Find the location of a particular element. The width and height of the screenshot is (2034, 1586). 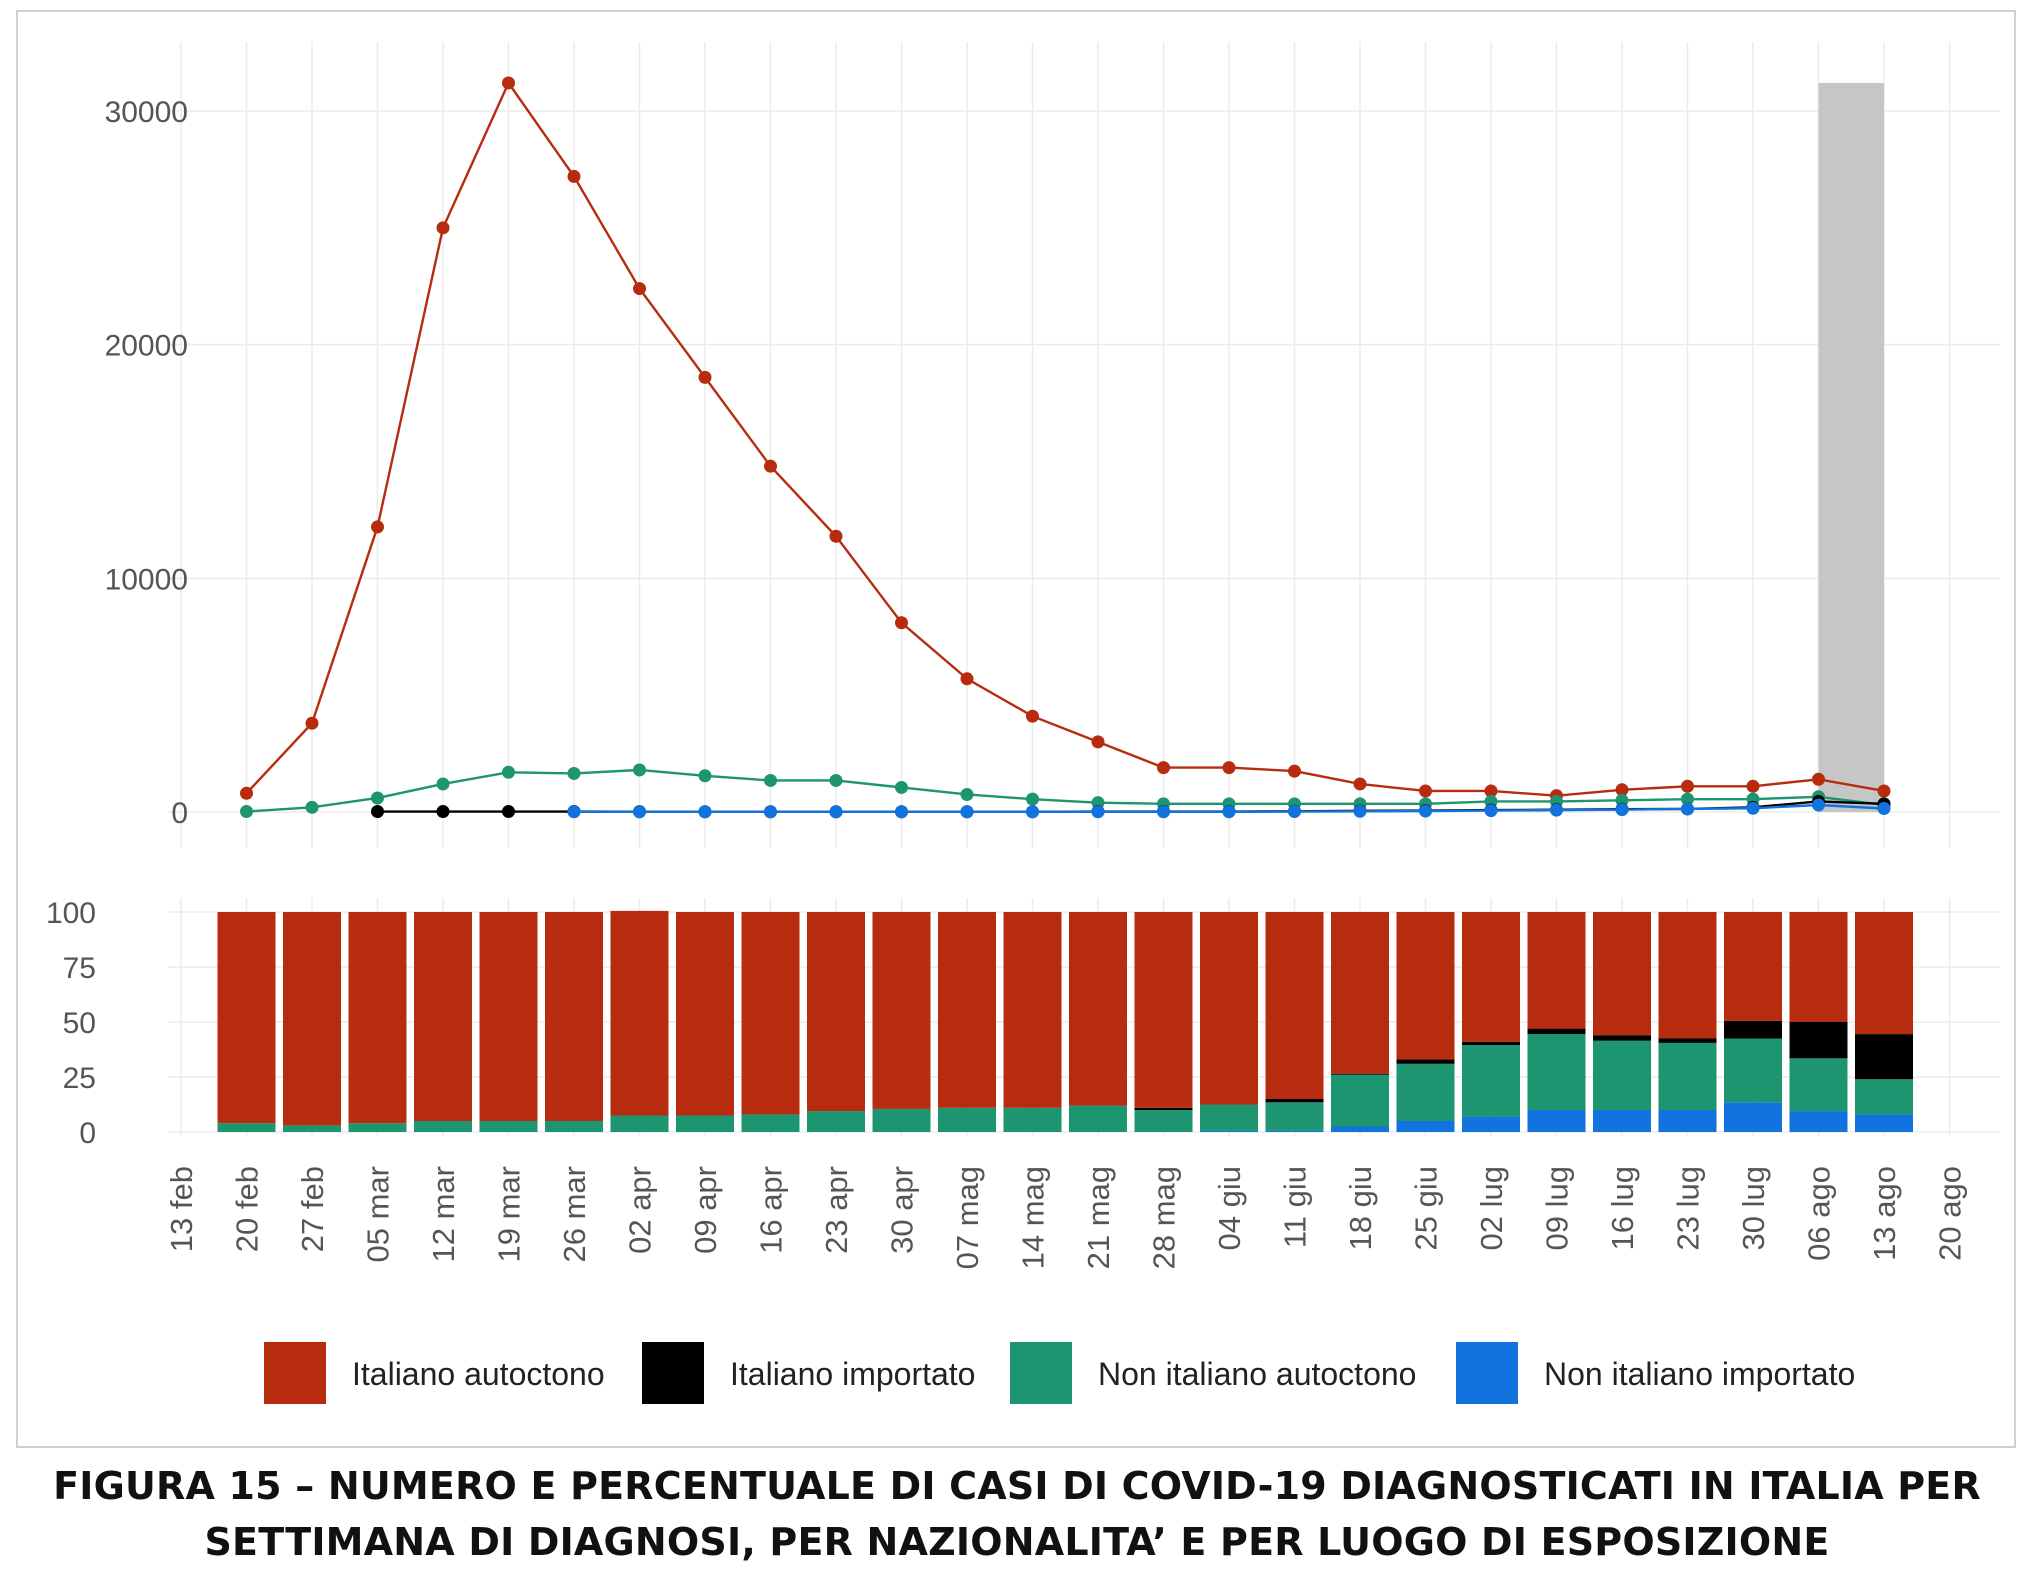

x-tick-label: 30 apr is located at coordinates (902, 1210).